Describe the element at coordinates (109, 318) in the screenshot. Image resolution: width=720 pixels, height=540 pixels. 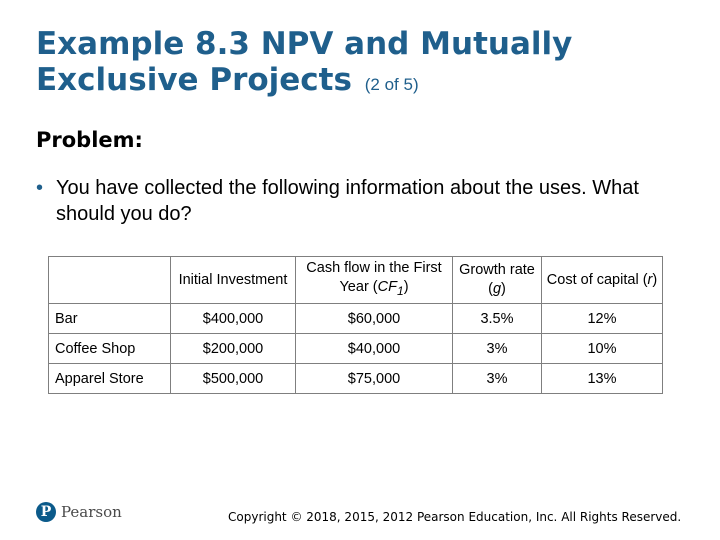
I see `row-label: Bar` at that location.